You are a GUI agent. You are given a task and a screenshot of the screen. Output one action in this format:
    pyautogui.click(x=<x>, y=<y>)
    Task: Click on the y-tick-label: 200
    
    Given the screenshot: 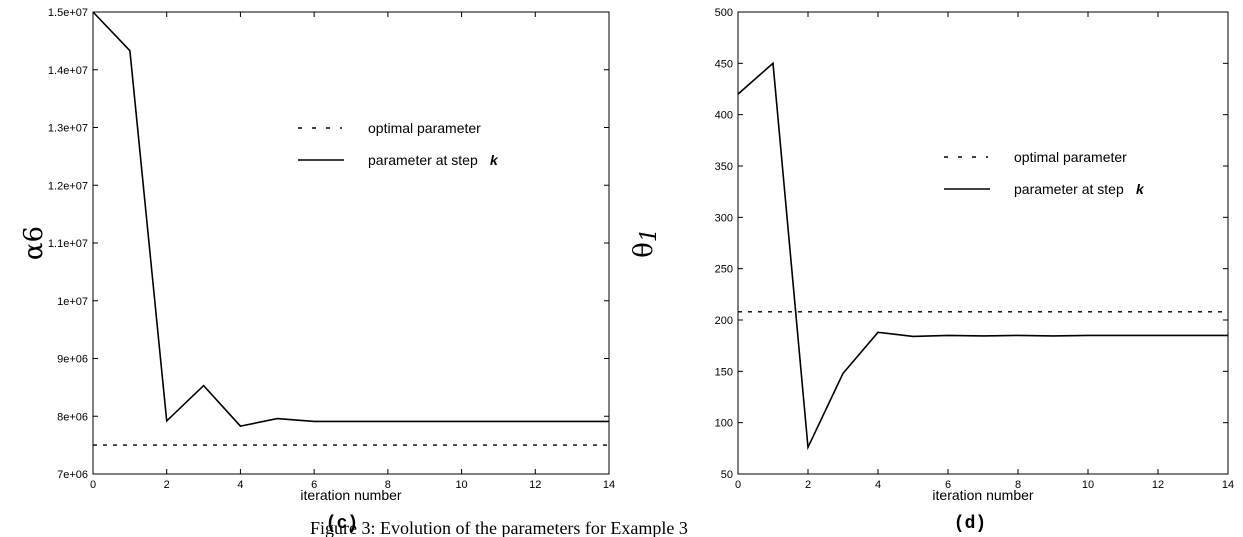 What is the action you would take?
    pyautogui.click(x=724, y=321)
    